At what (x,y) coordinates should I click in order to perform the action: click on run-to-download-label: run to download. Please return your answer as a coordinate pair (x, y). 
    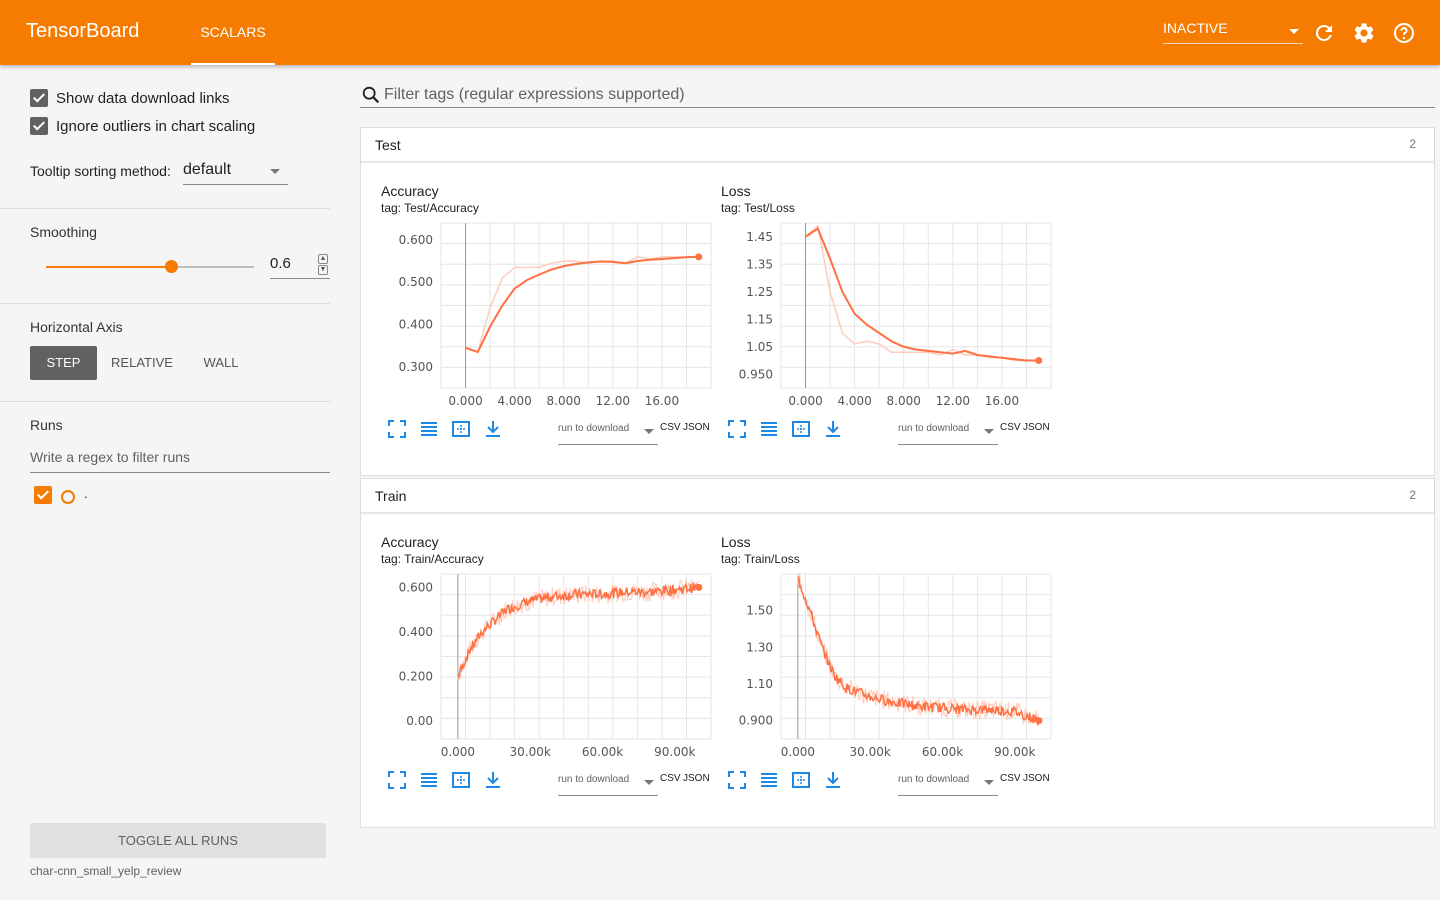
    Looking at the image, I should click on (594, 779).